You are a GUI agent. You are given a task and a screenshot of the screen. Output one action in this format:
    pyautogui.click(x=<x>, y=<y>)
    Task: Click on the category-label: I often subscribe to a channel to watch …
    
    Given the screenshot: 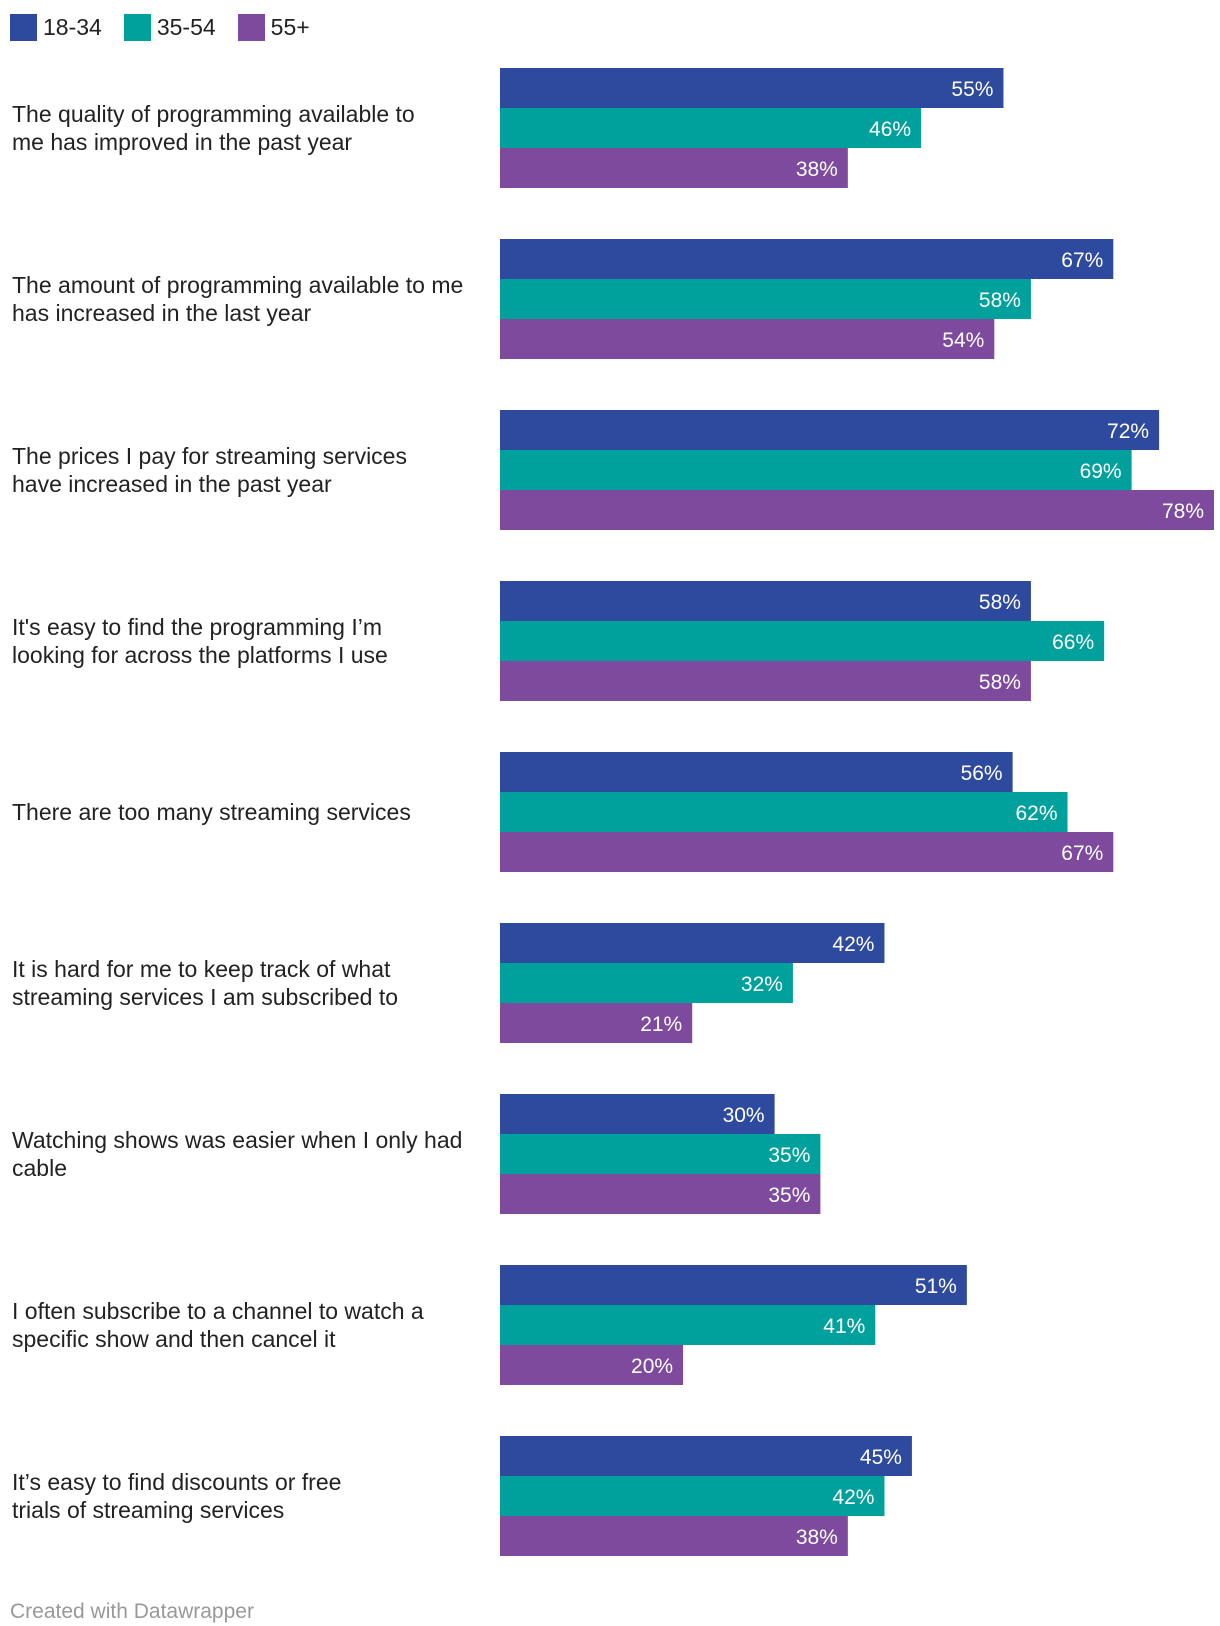 What is the action you would take?
    pyautogui.click(x=218, y=1325)
    